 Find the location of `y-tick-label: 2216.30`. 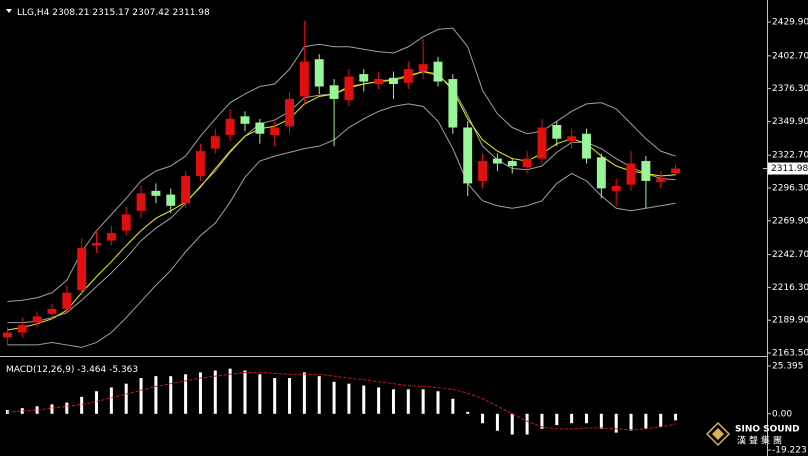

y-tick-label: 2216.30 is located at coordinates (790, 288).